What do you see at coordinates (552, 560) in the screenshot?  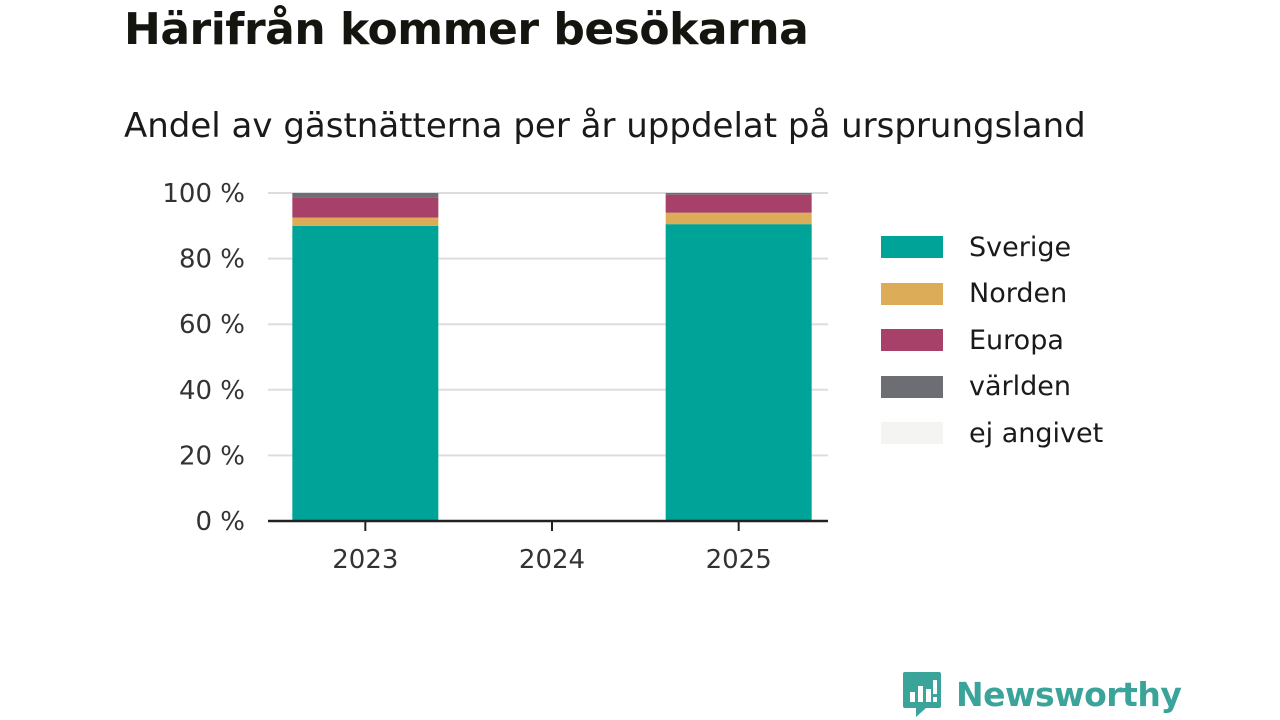 I see `x-tick-label: 2024` at bounding box center [552, 560].